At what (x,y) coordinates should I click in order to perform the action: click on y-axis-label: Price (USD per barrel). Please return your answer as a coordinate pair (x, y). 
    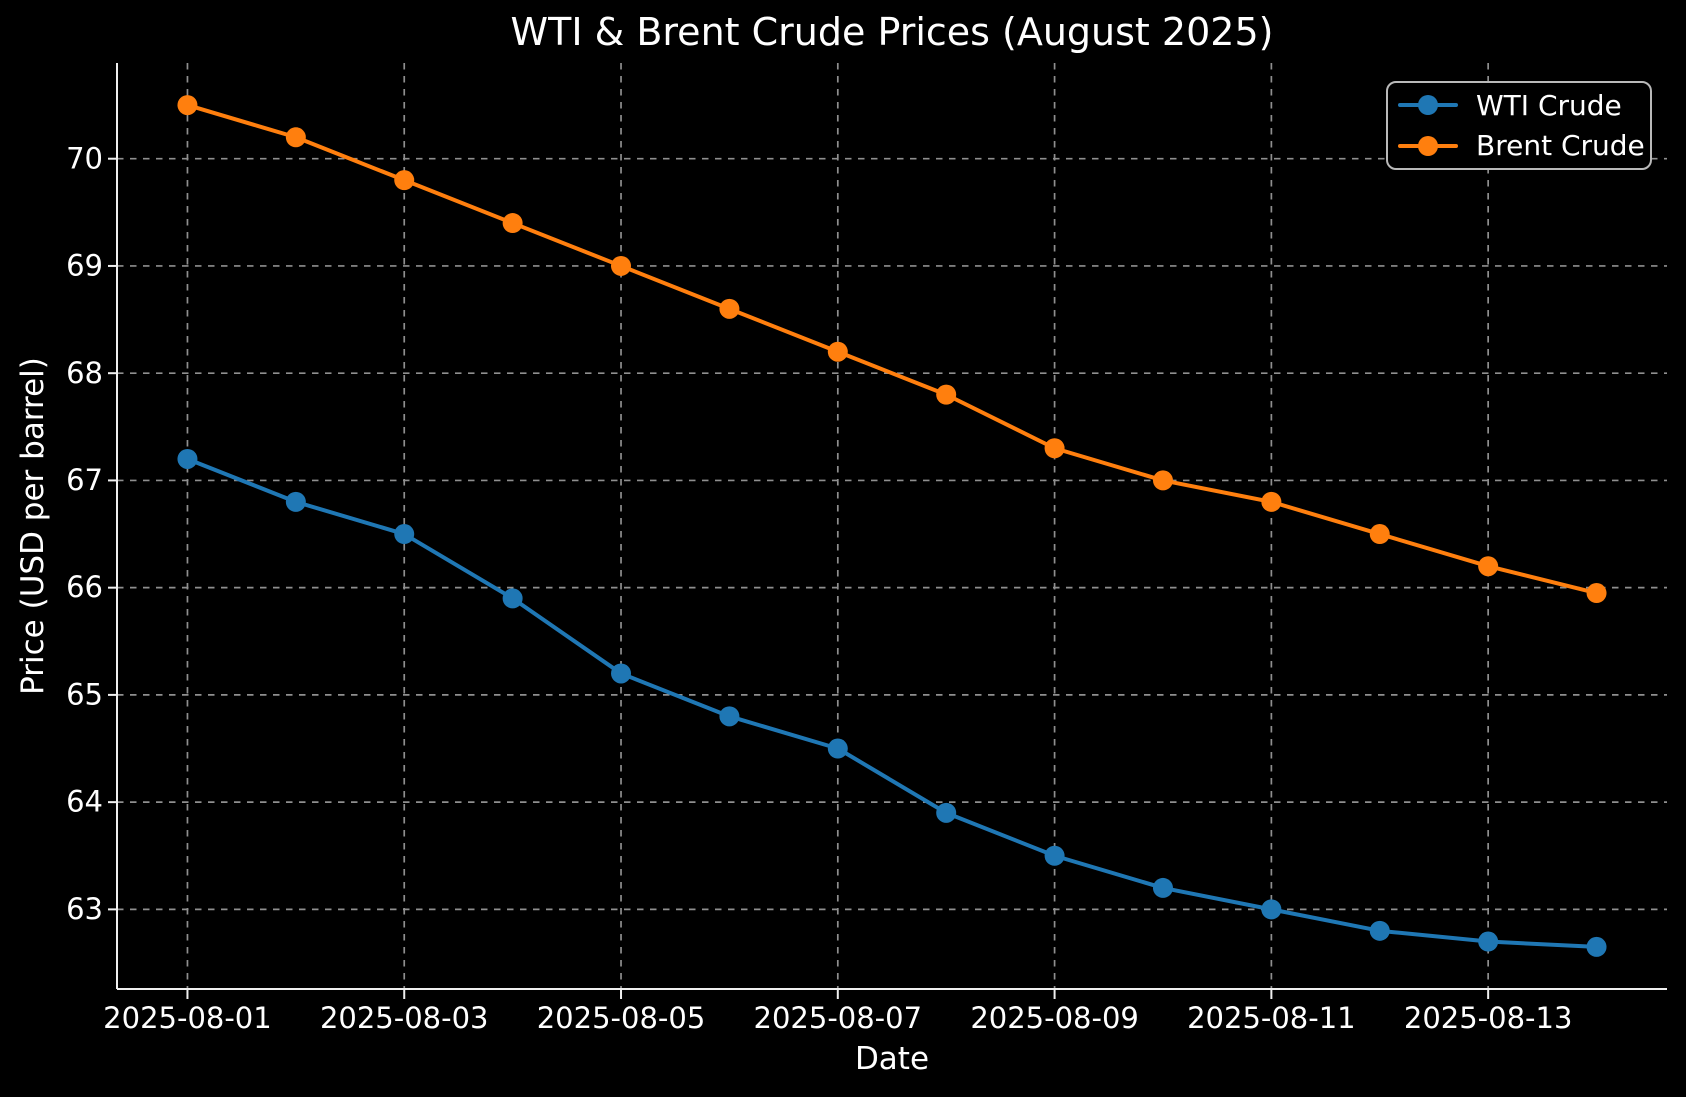
    Looking at the image, I should click on (33, 526).